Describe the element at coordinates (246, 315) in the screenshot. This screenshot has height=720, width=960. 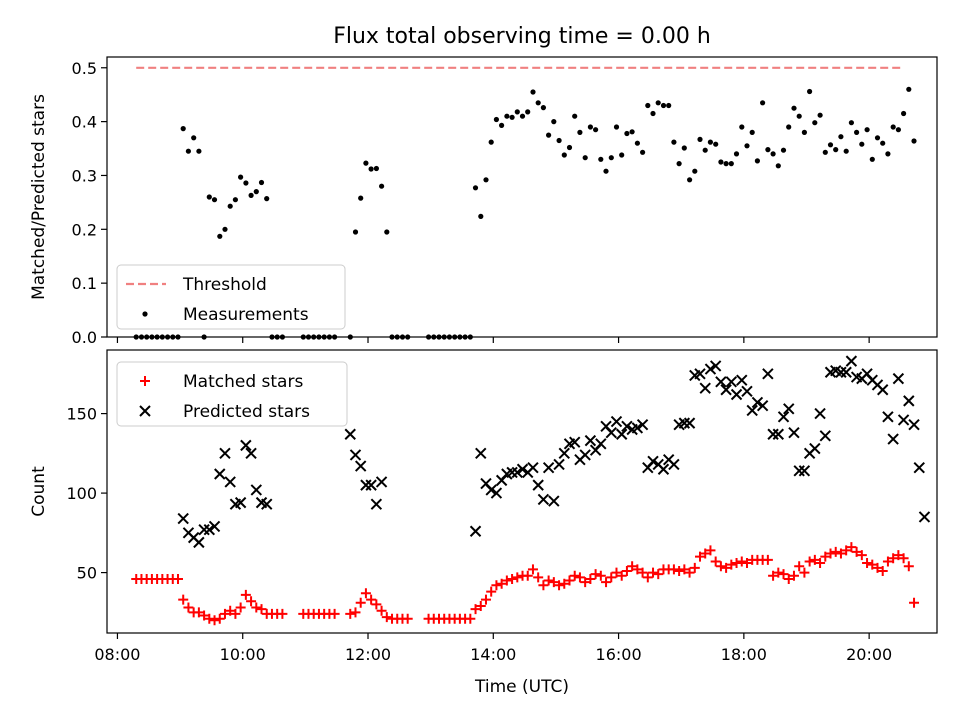
I see `legend-label: Measurements` at that location.